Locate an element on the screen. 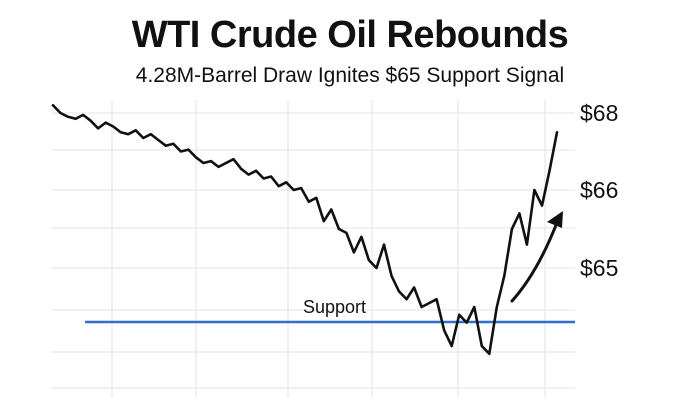 This screenshot has width=700, height=400. y-axis-ticks: $68 $66 $65 is located at coordinates (599, 190).